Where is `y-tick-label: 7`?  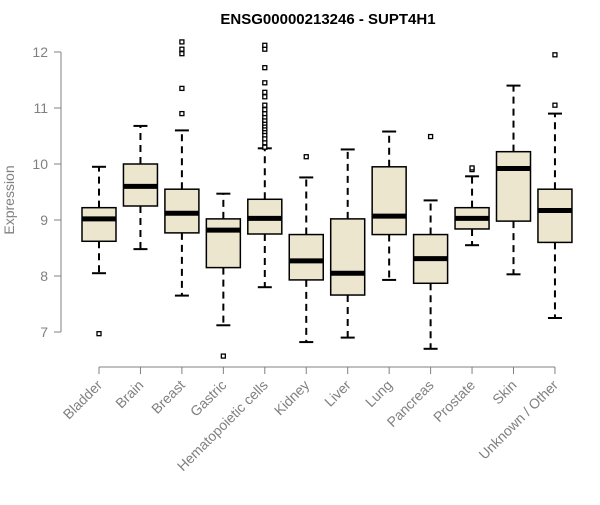
y-tick-label: 7 is located at coordinates (44, 332).